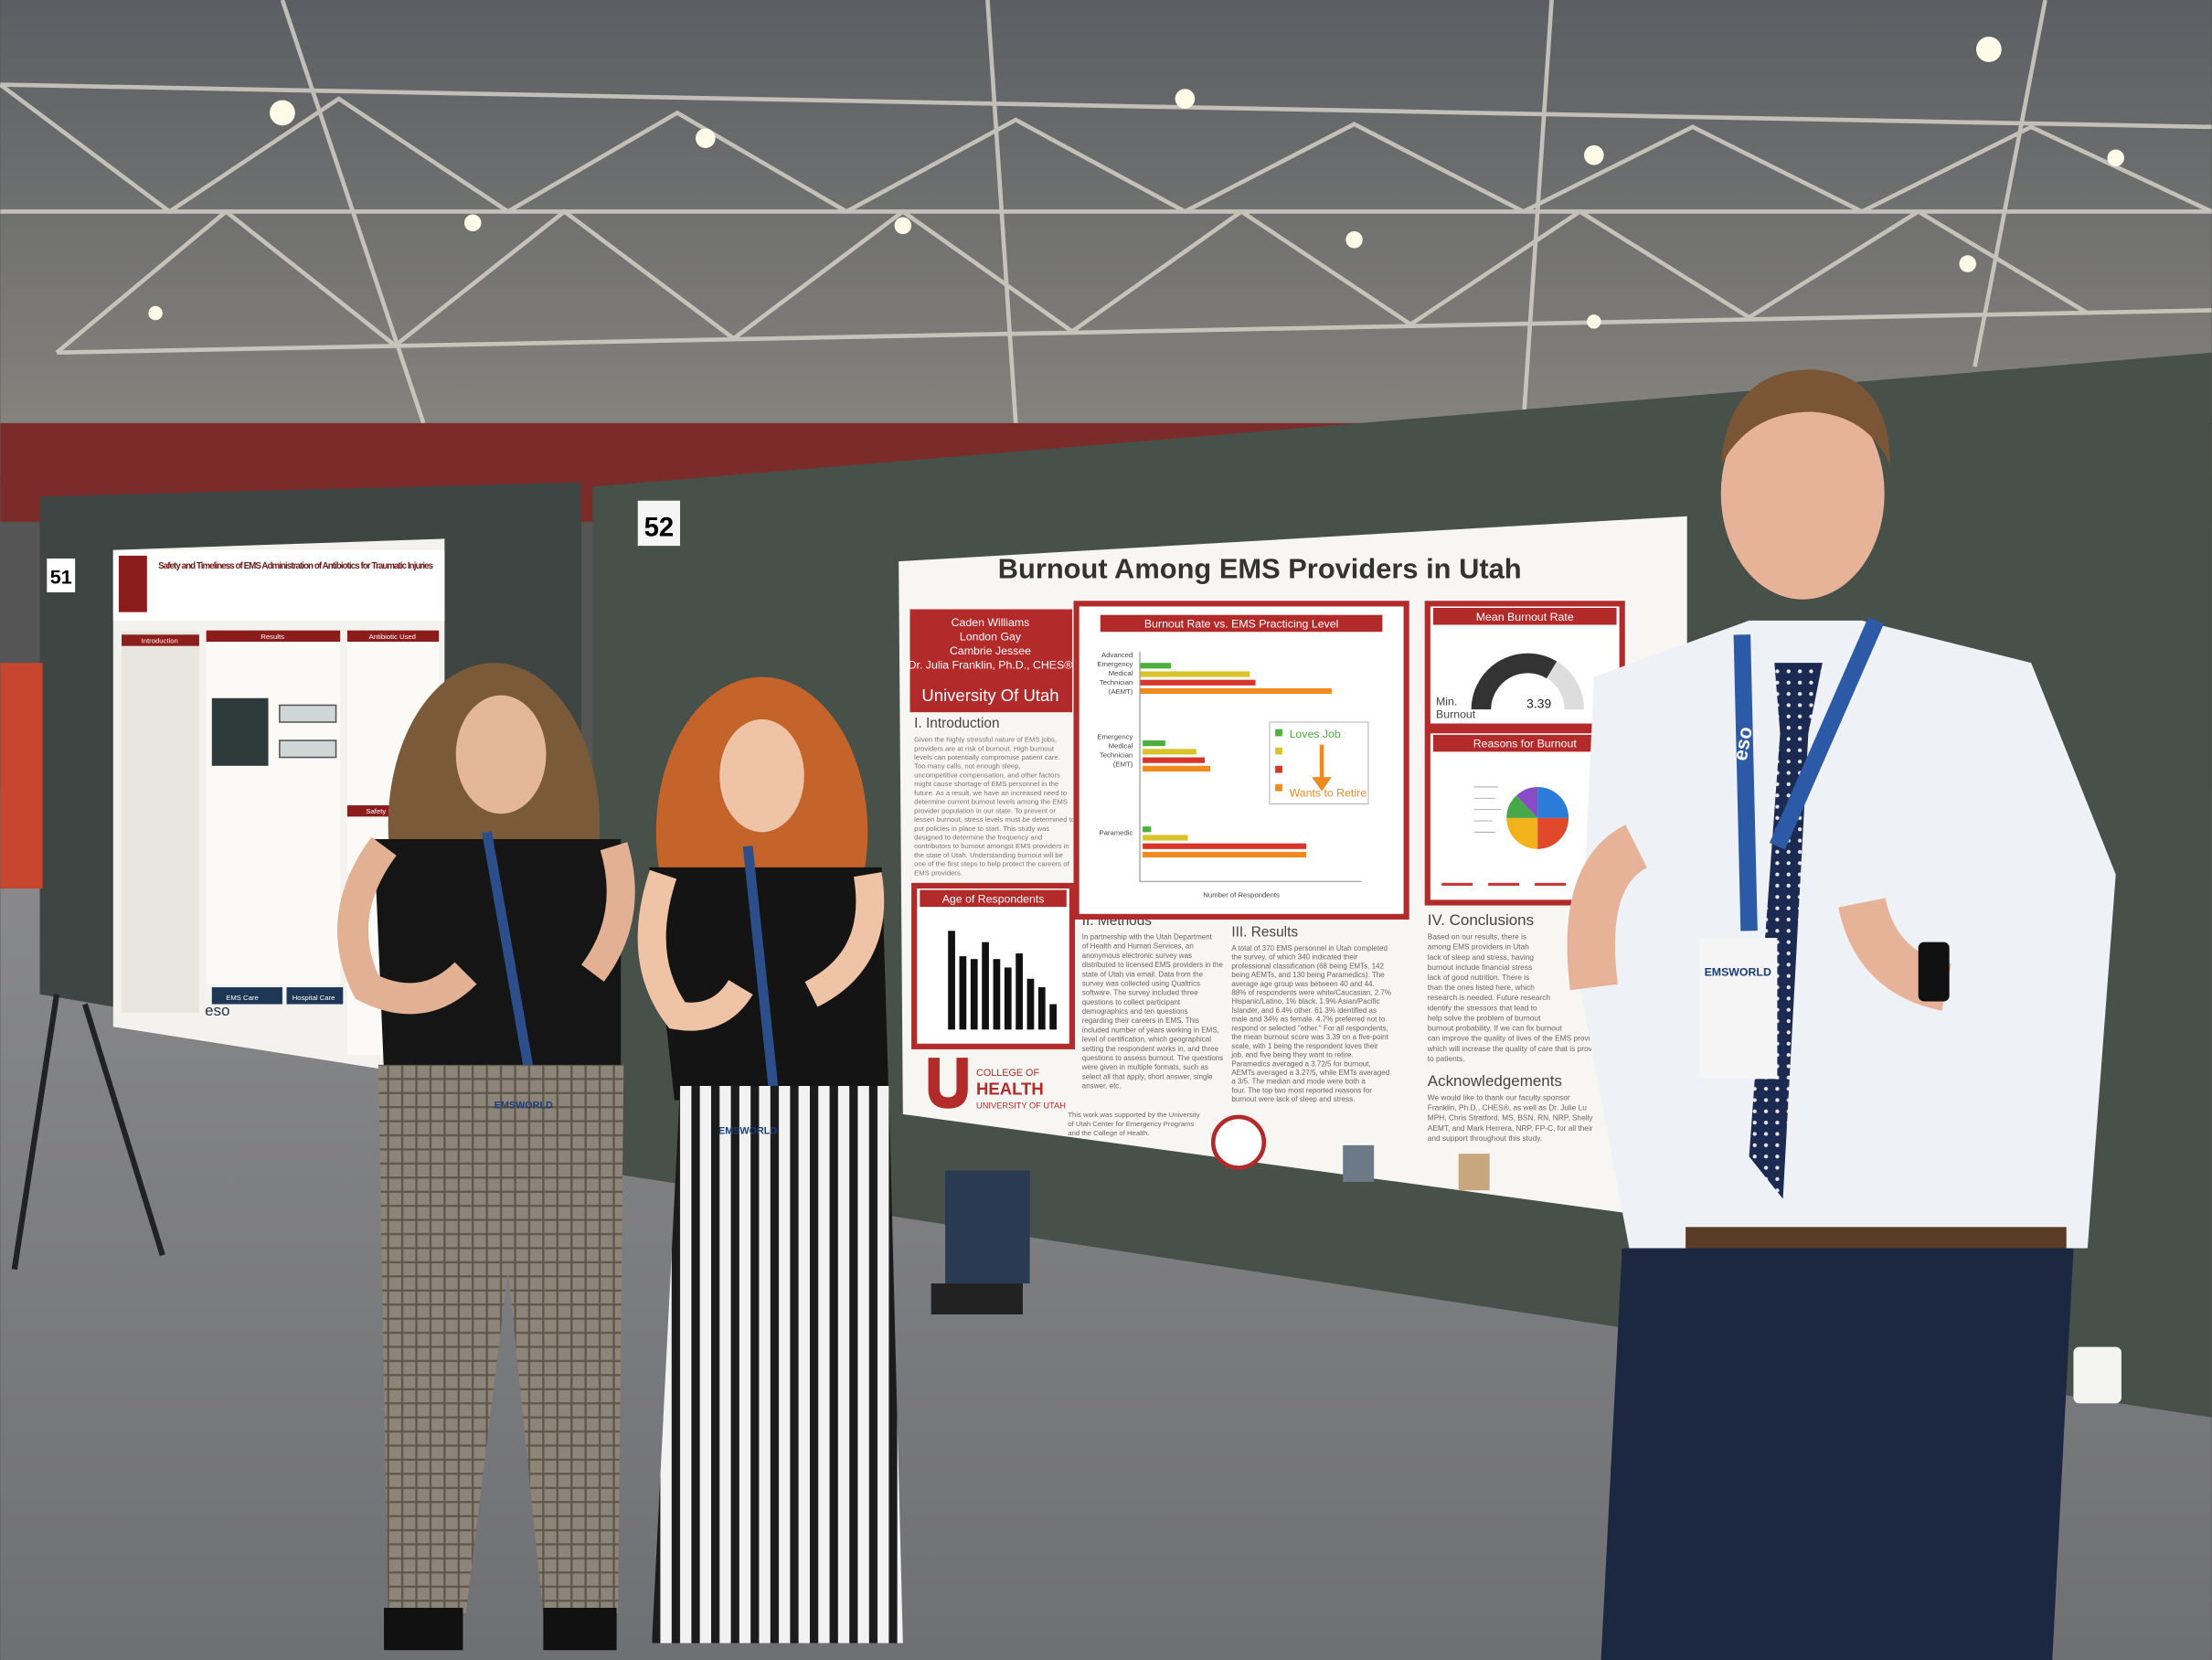 Image resolution: width=2212 pixels, height=1660 pixels. Describe the element at coordinates (991, 636) in the screenshot. I see `author: London Gay` at that location.